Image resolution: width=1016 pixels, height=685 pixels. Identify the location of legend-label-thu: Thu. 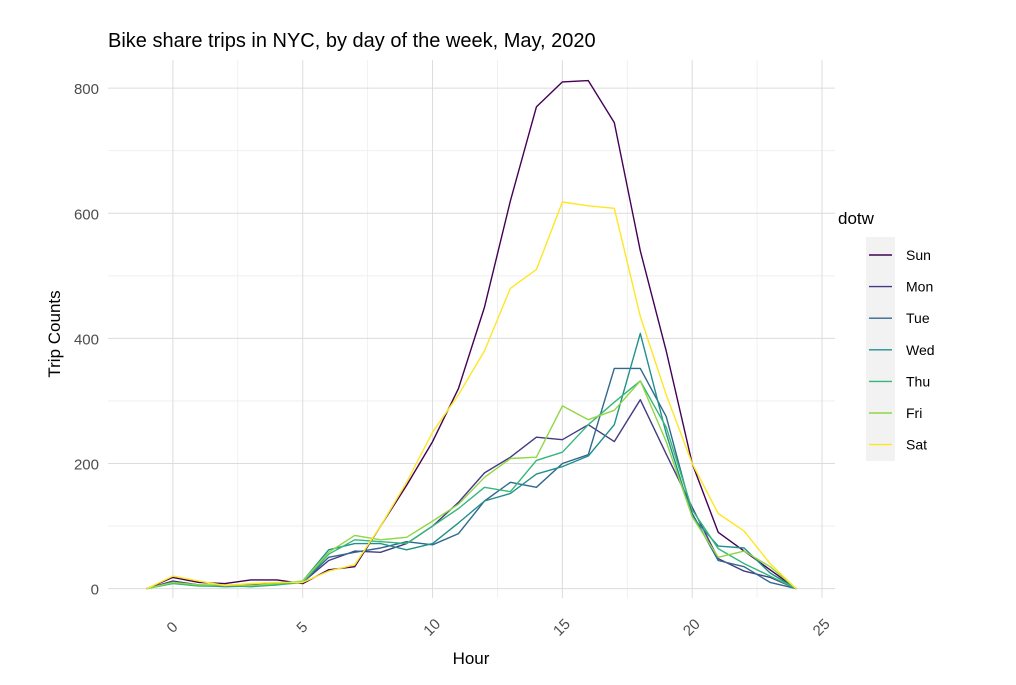
(918, 381).